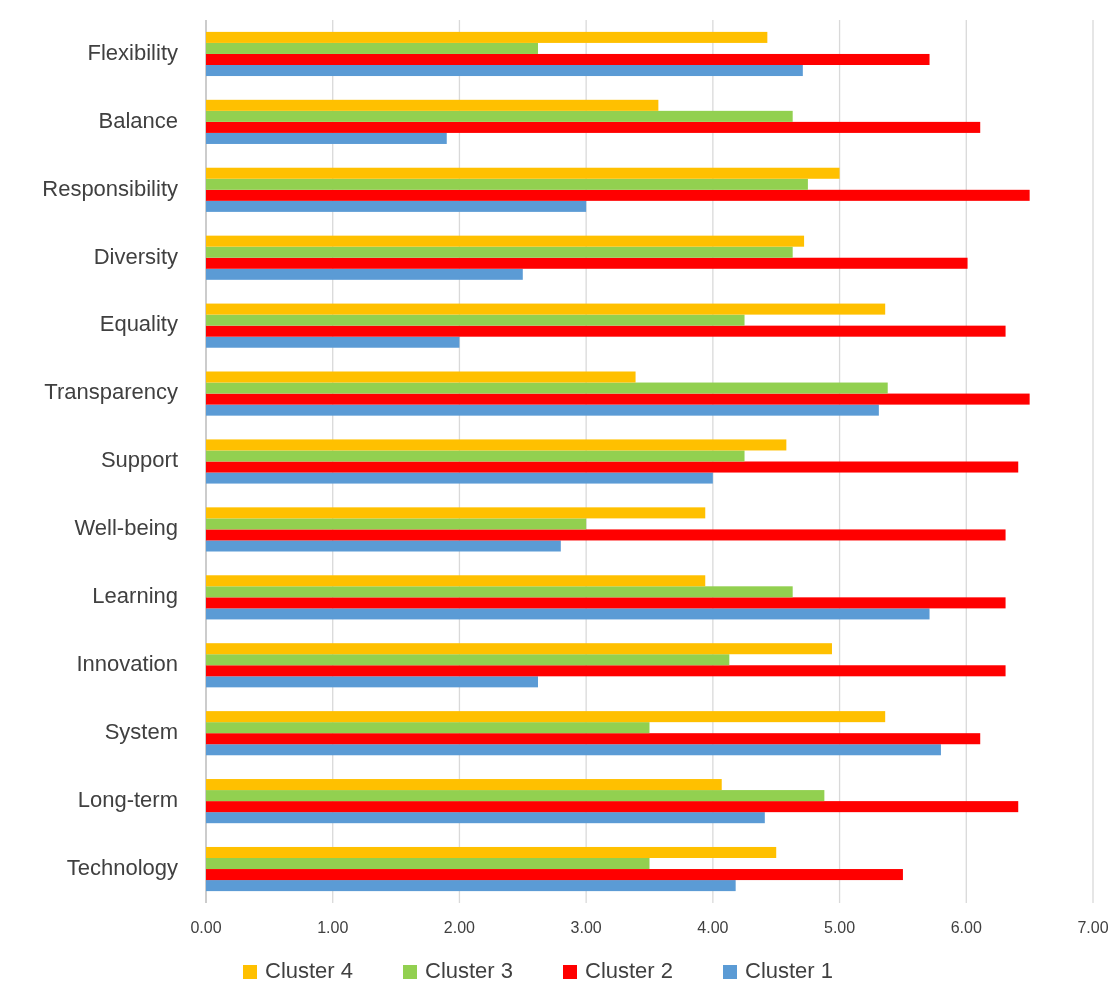  I want to click on x-tick-label: 2.00, so click(459, 927).